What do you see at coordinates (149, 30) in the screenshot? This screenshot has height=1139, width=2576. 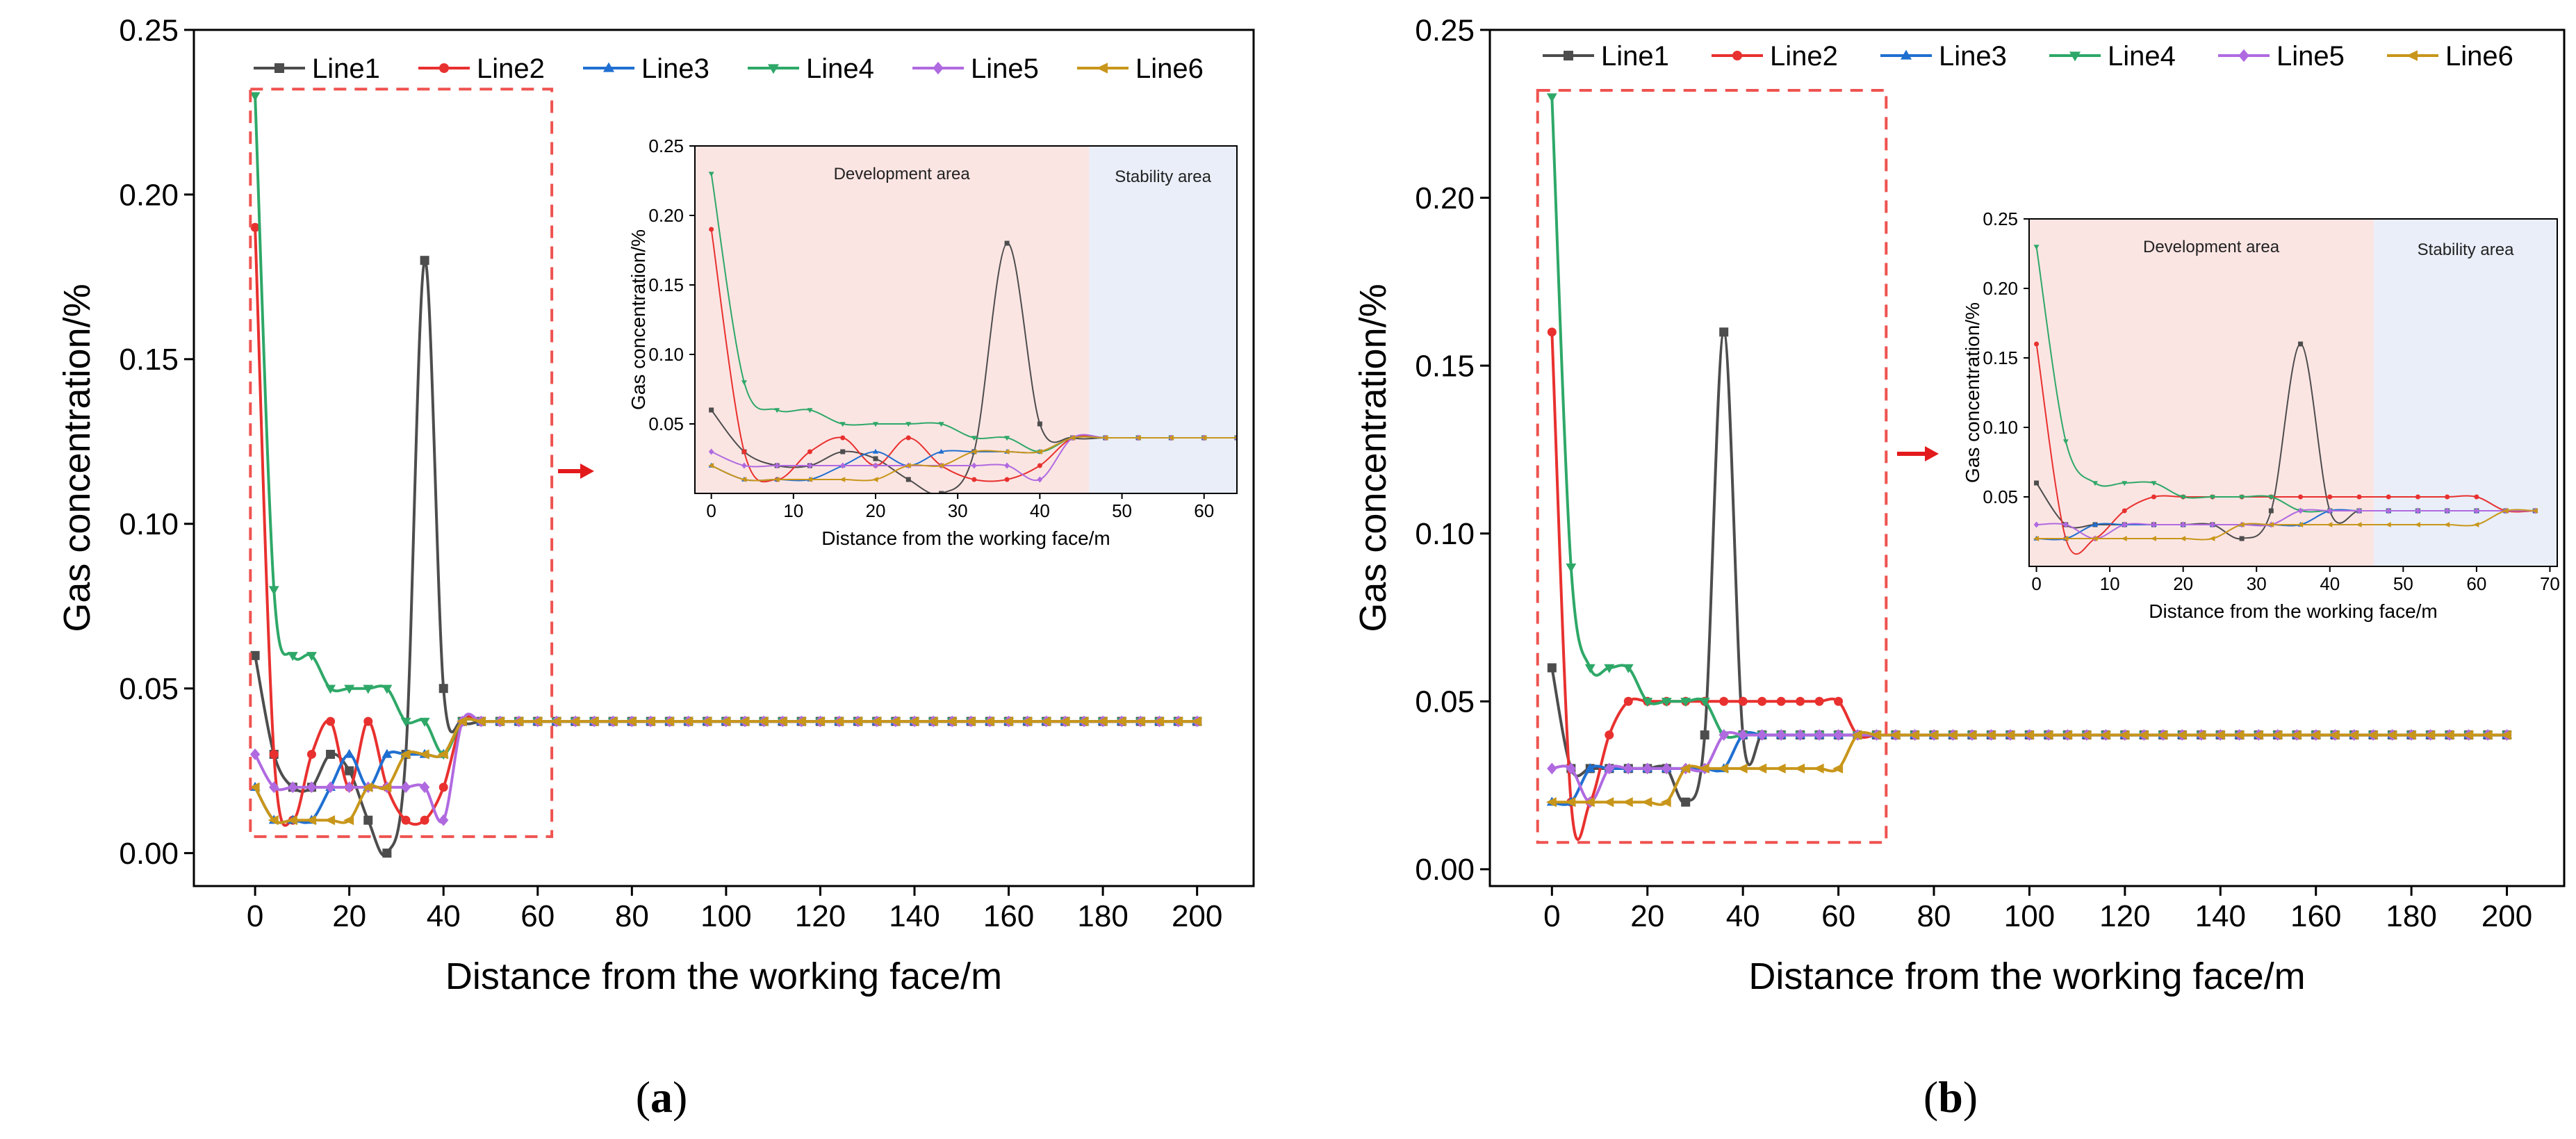 I see `y-tick-label: 0.25` at bounding box center [149, 30].